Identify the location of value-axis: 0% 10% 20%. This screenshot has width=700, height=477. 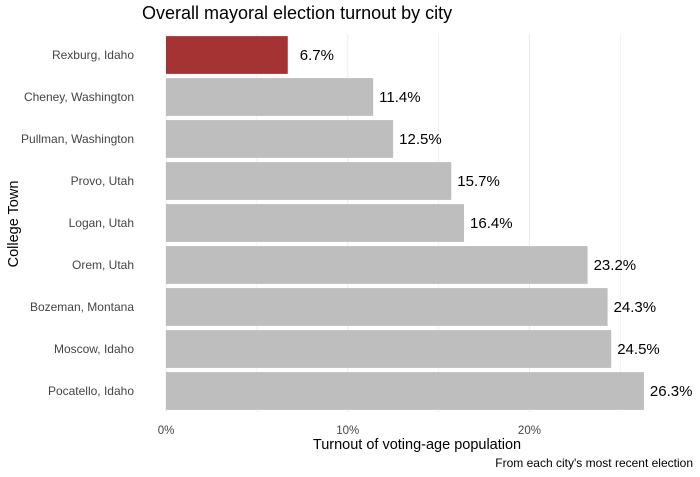
(349, 431).